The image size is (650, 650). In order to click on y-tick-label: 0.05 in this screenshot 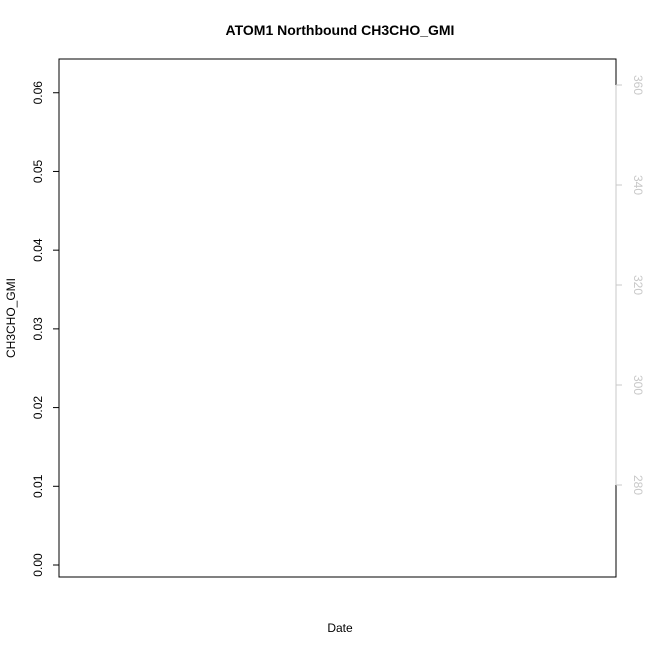, I will do `click(38, 171)`.